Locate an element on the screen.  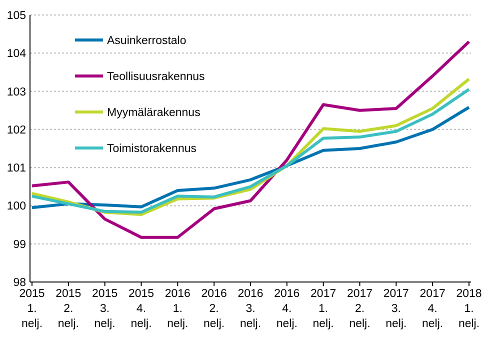
y-tick-label: 102 is located at coordinates (16, 130).